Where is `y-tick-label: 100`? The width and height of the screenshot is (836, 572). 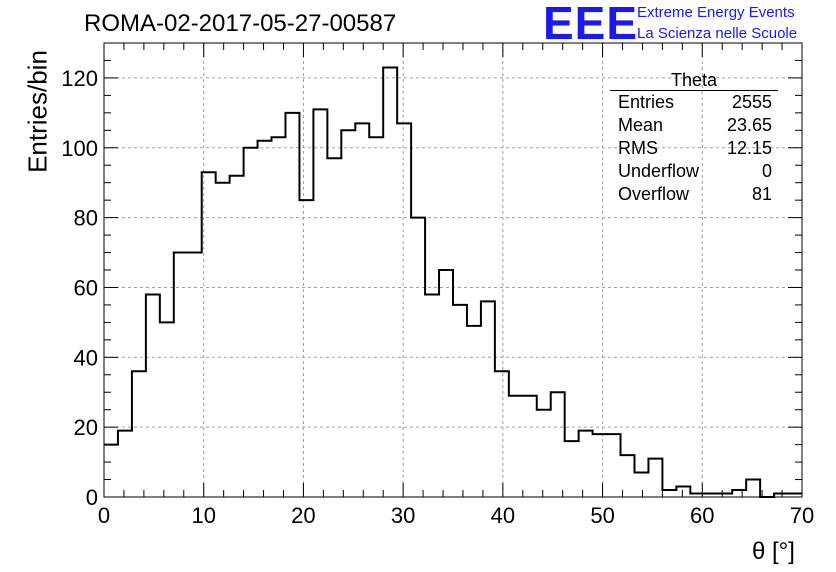
y-tick-label: 100 is located at coordinates (79, 148).